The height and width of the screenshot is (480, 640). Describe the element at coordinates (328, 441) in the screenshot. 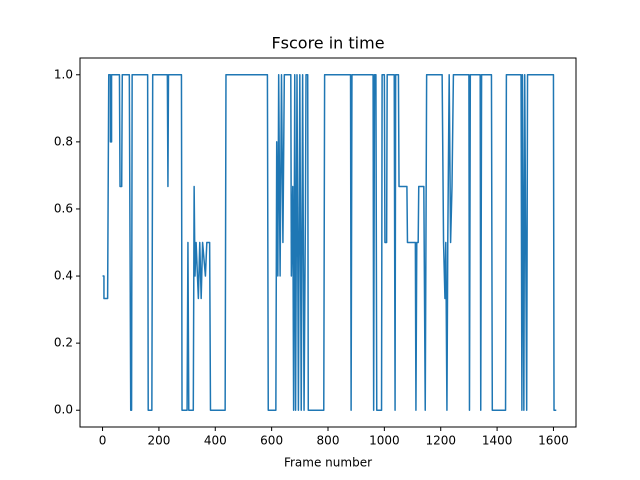

I see `x-tick-label: 800` at that location.